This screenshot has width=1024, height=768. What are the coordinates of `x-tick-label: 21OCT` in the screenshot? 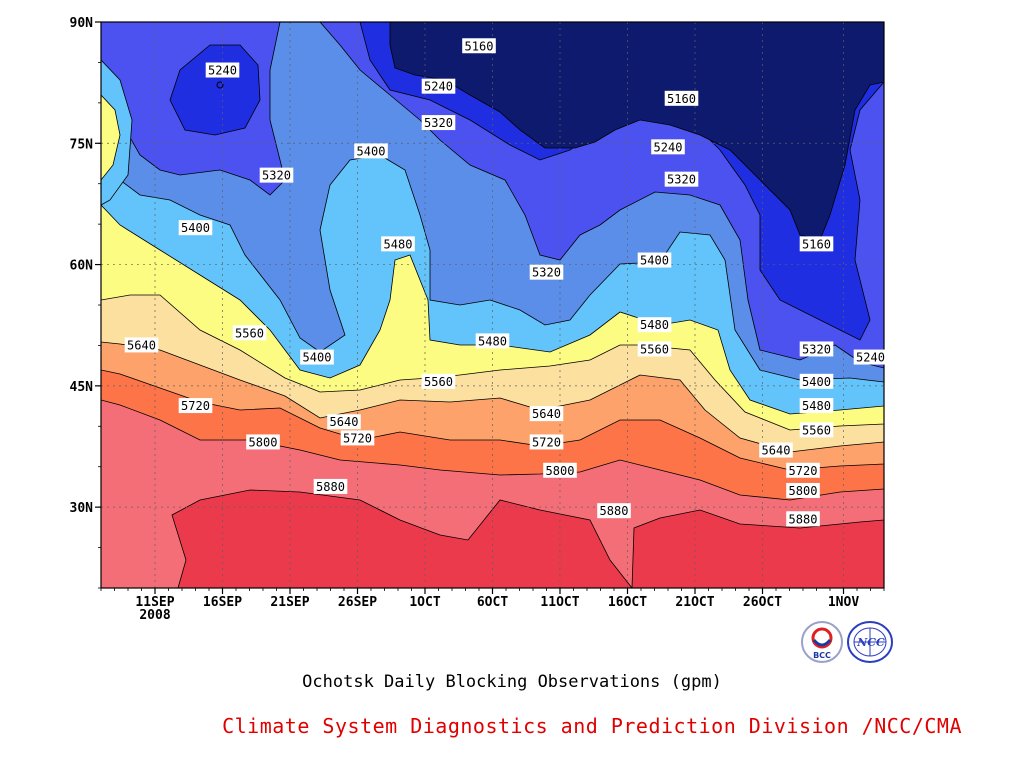 It's located at (694, 602).